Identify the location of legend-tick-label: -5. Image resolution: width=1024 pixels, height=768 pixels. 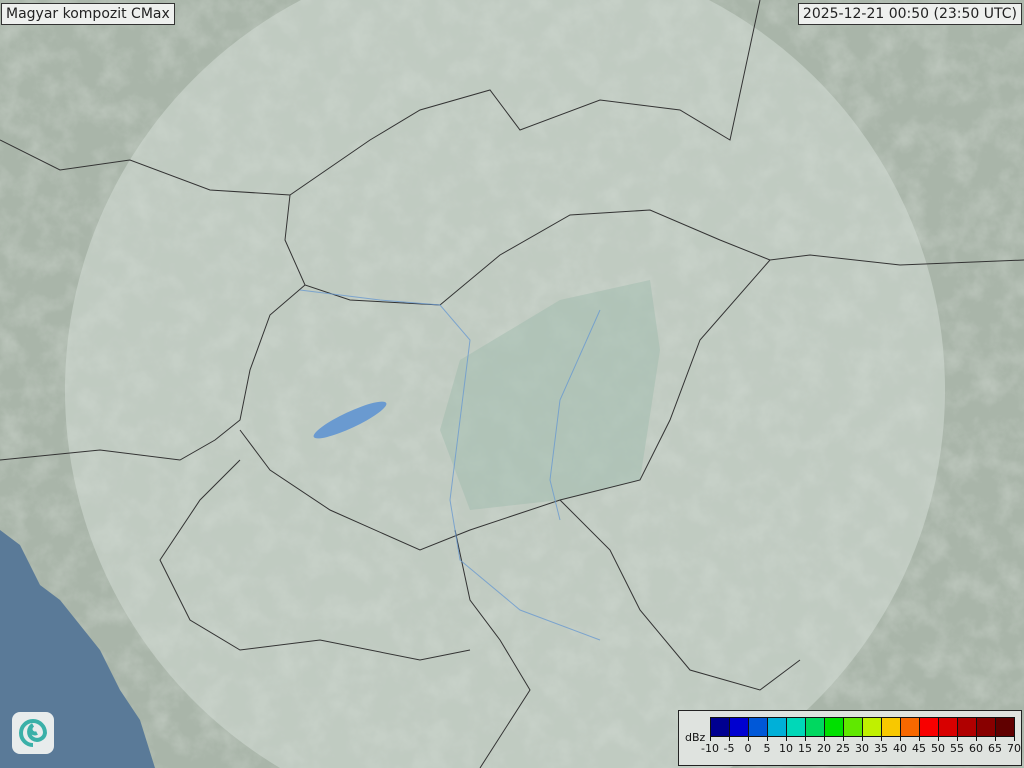
(729, 748).